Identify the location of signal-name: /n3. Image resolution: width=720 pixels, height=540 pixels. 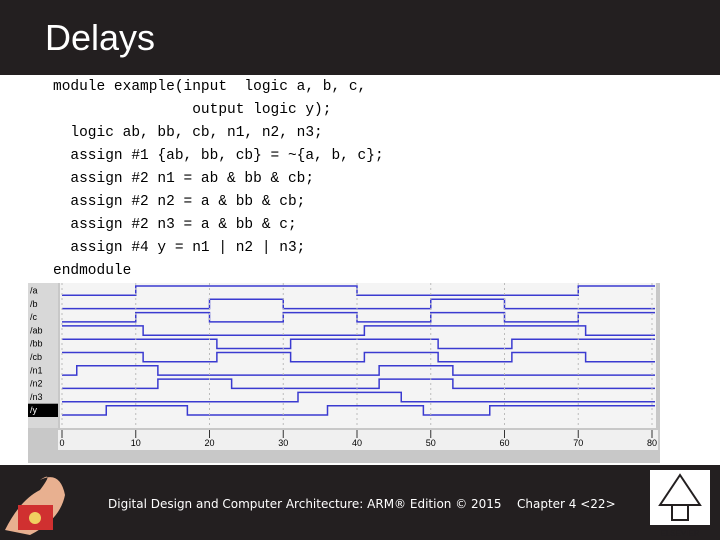
(36, 397).